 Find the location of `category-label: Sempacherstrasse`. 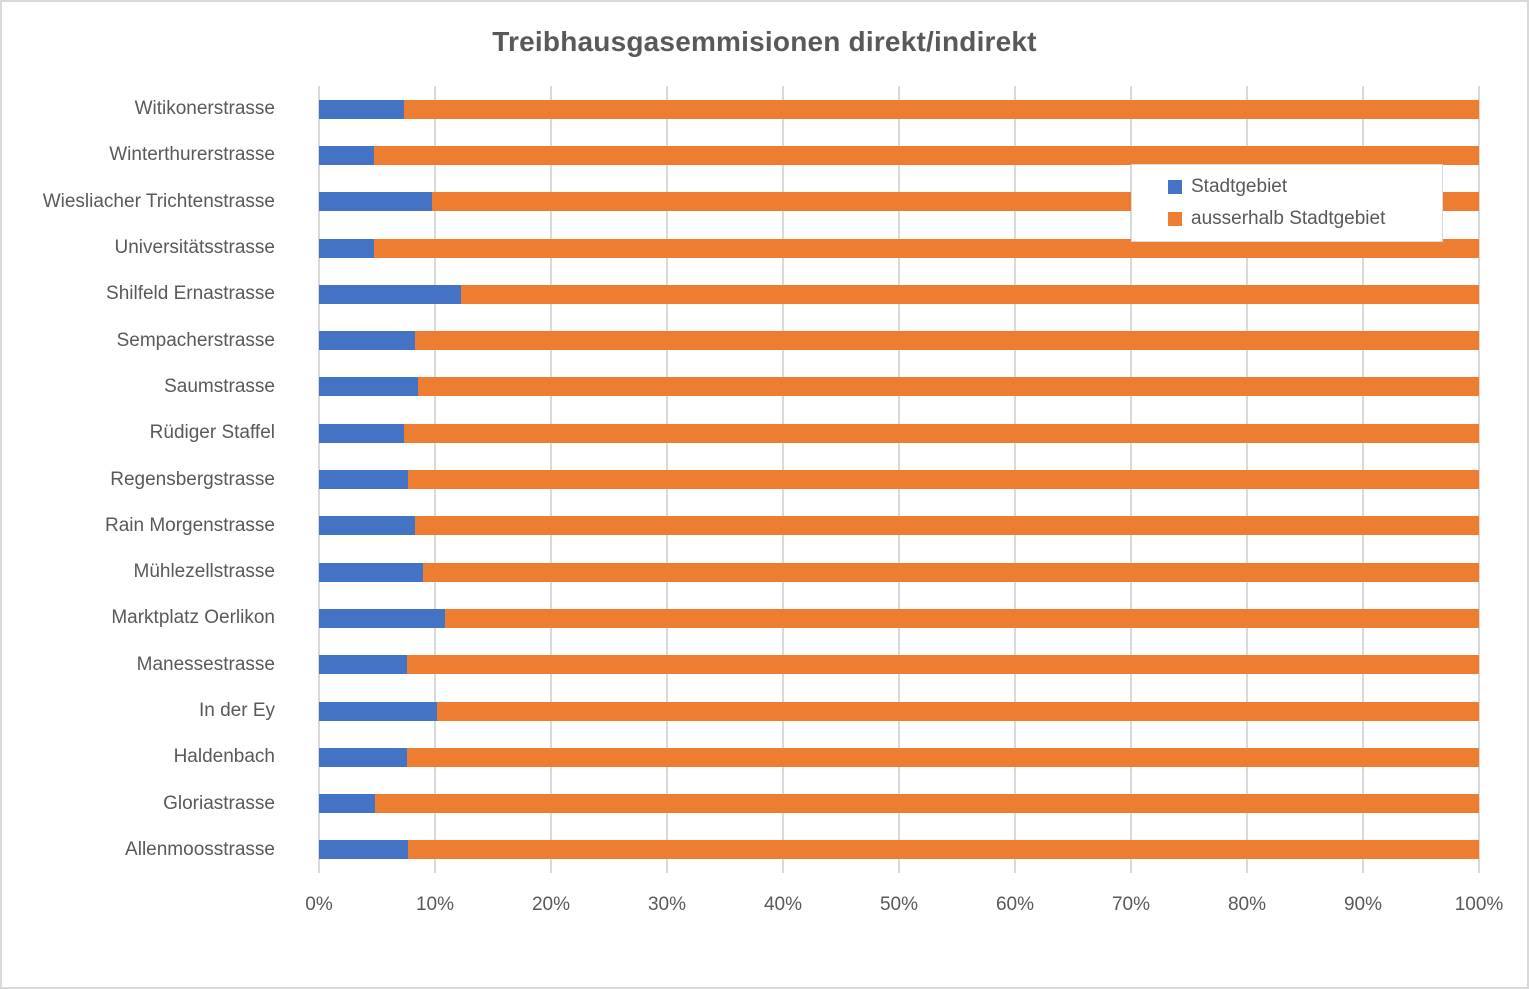

category-label: Sempacherstrasse is located at coordinates (195, 340).